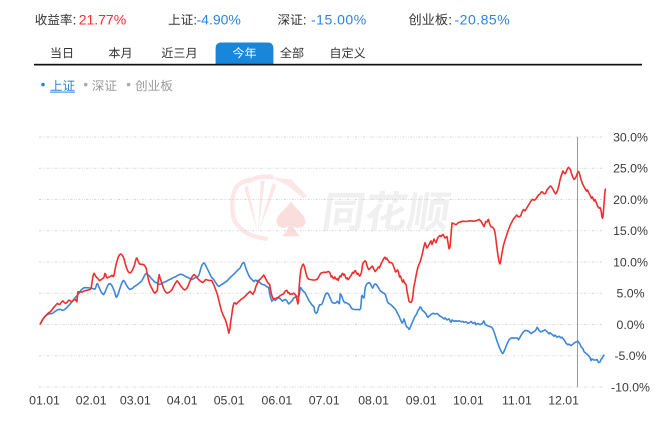 The height and width of the screenshot is (433, 668). What do you see at coordinates (44, 401) in the screenshot?
I see `svg-text: 01.01` at bounding box center [44, 401].